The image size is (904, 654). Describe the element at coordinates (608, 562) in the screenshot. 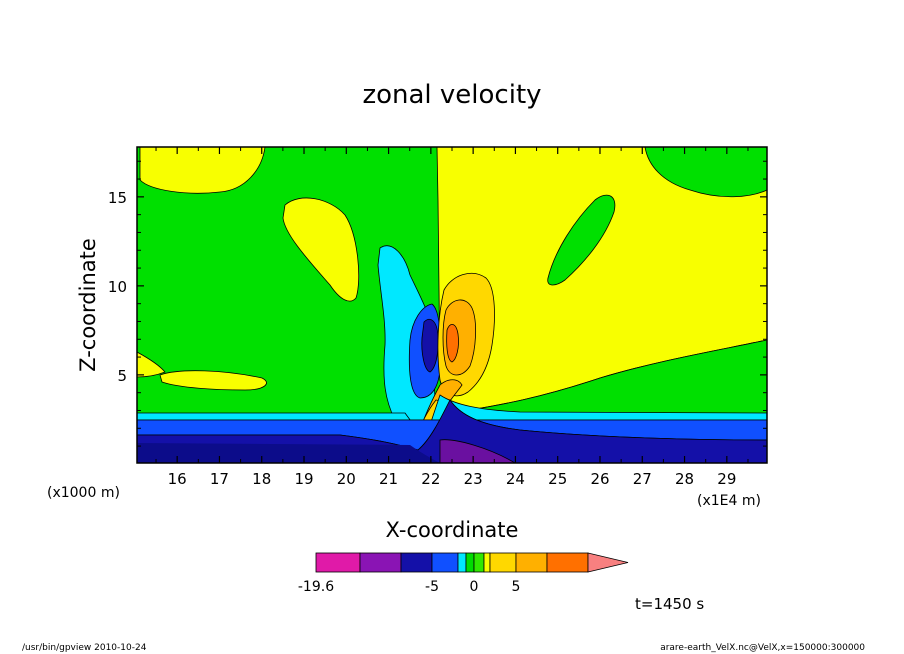

I see `colorbar-extend-arrow` at that location.